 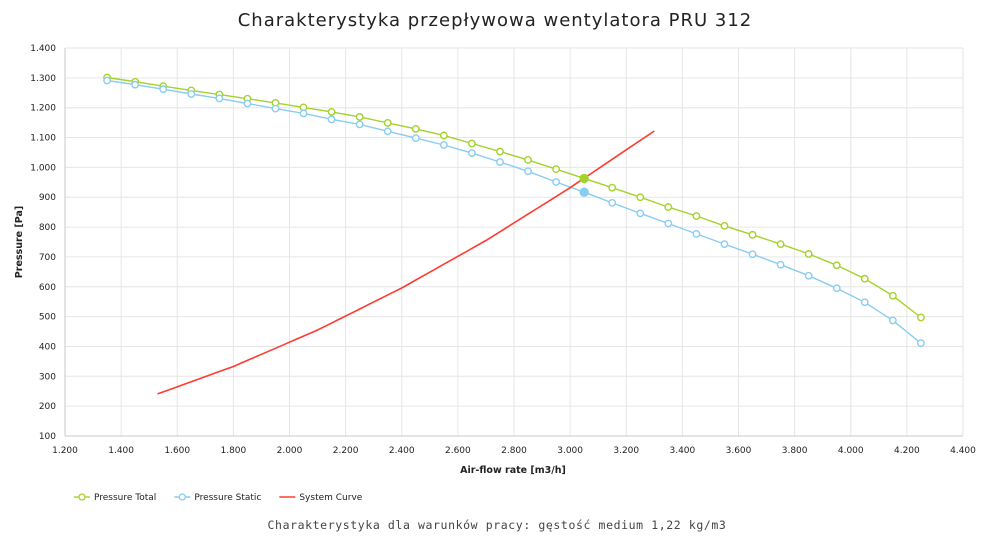 What do you see at coordinates (402, 451) in the screenshot?
I see `x-tick-label: 2.400` at bounding box center [402, 451].